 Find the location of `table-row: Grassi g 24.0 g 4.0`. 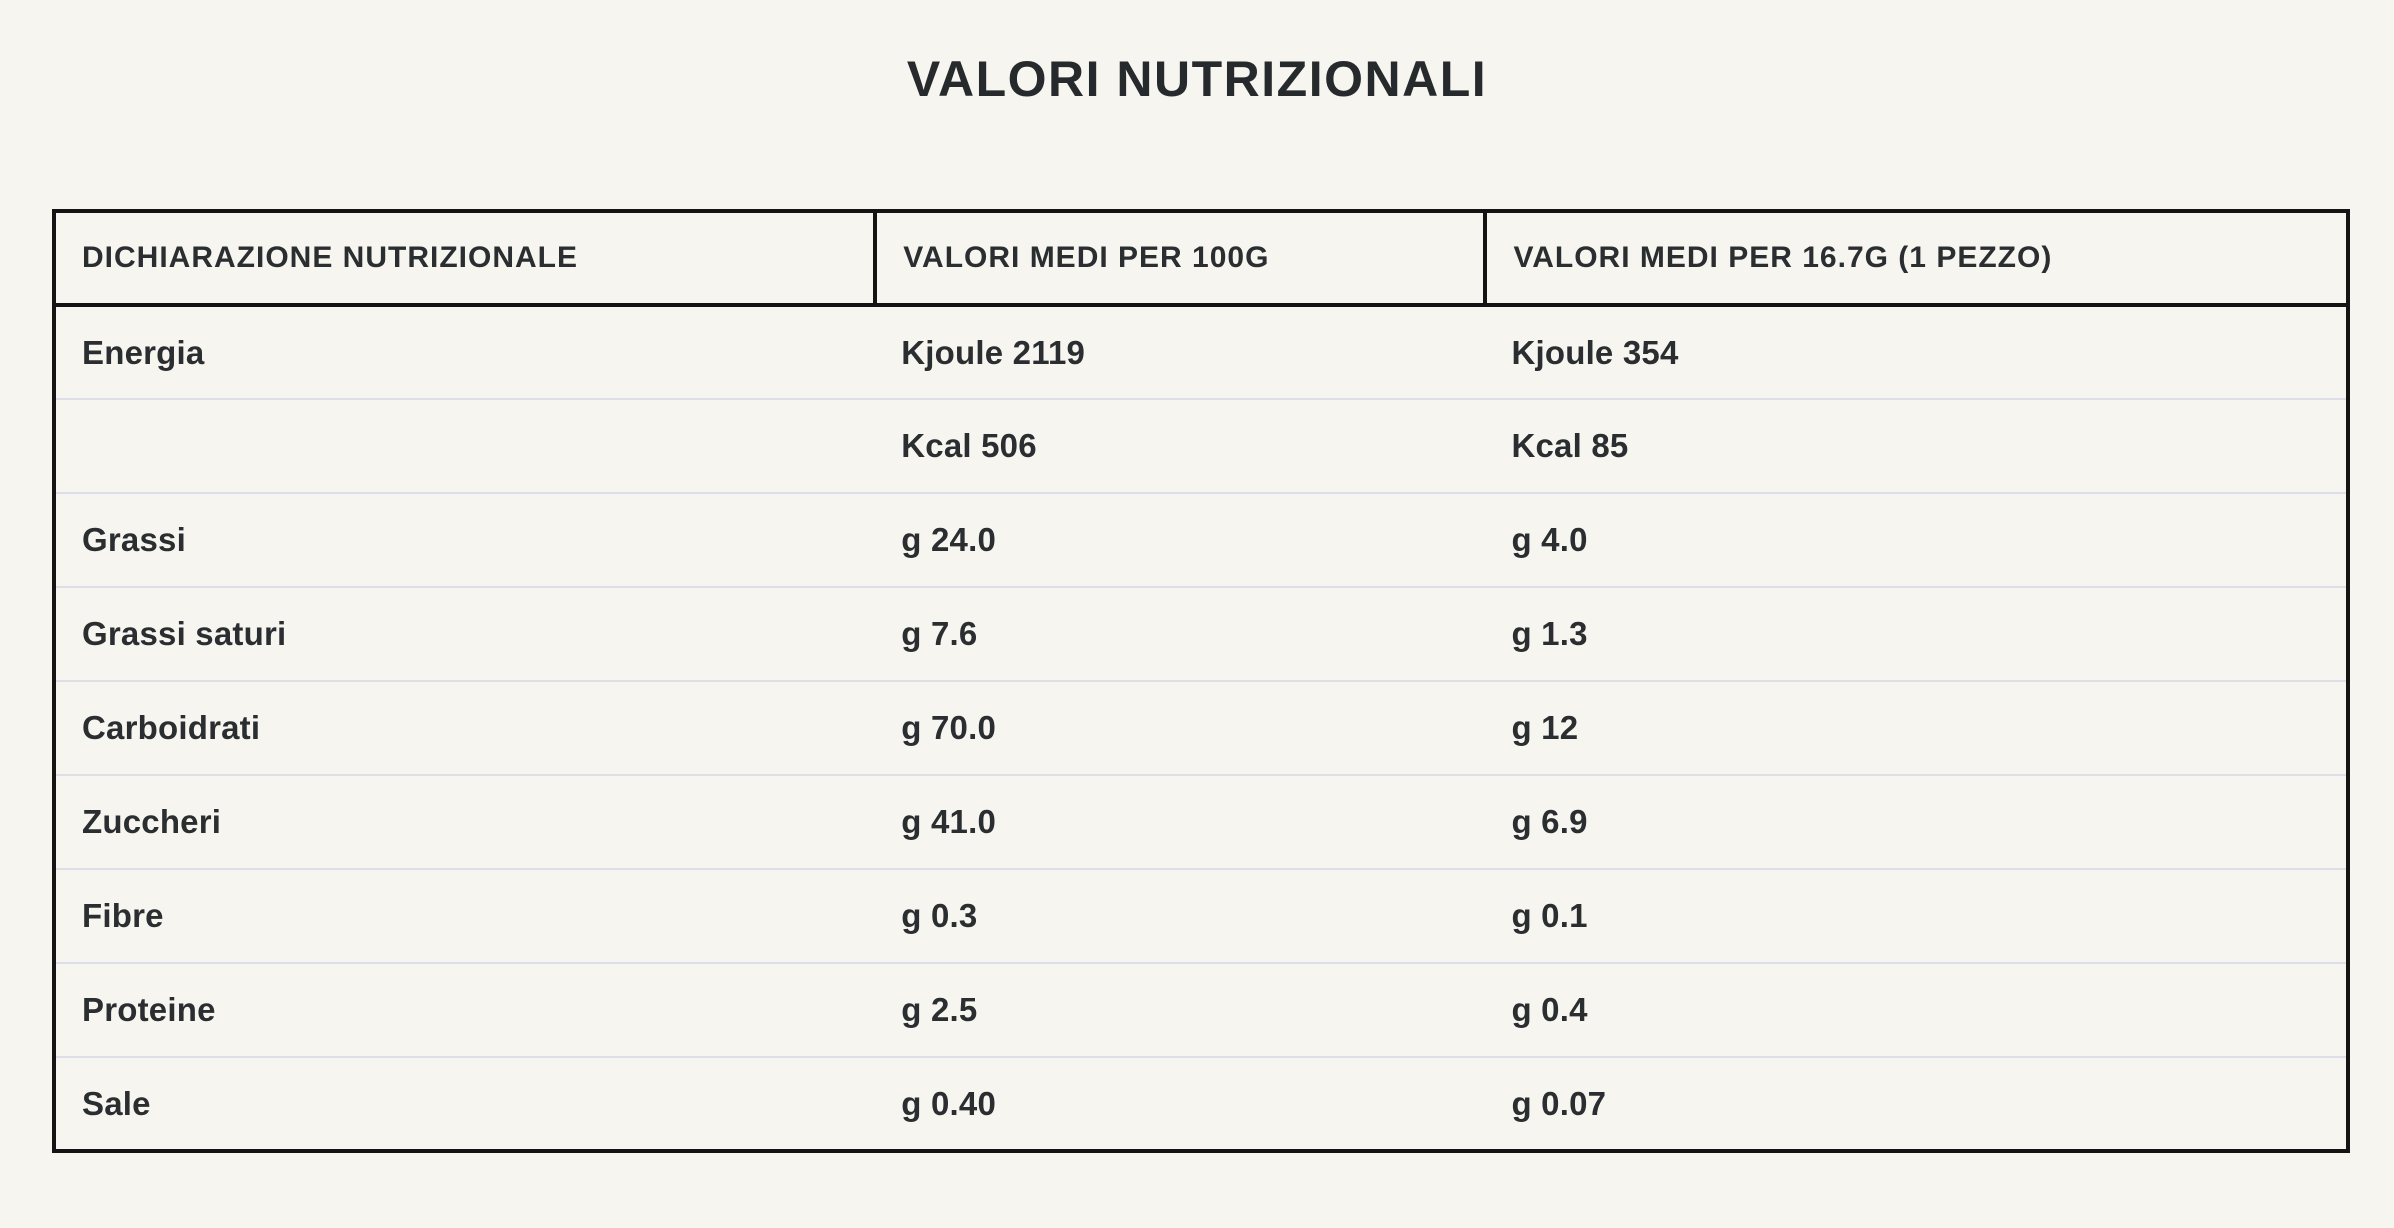

table-row: Grassi g 24.0 g 4.0 is located at coordinates (1201, 539).